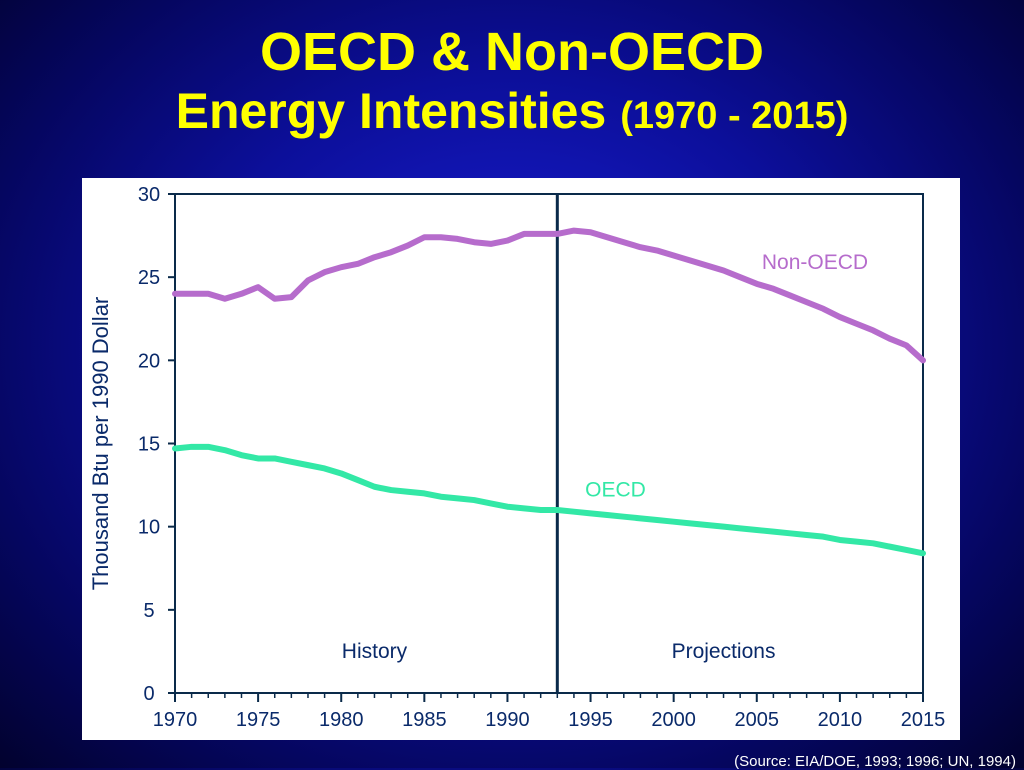  What do you see at coordinates (757, 720) in the screenshot?
I see `x-tick-label: 2005` at bounding box center [757, 720].